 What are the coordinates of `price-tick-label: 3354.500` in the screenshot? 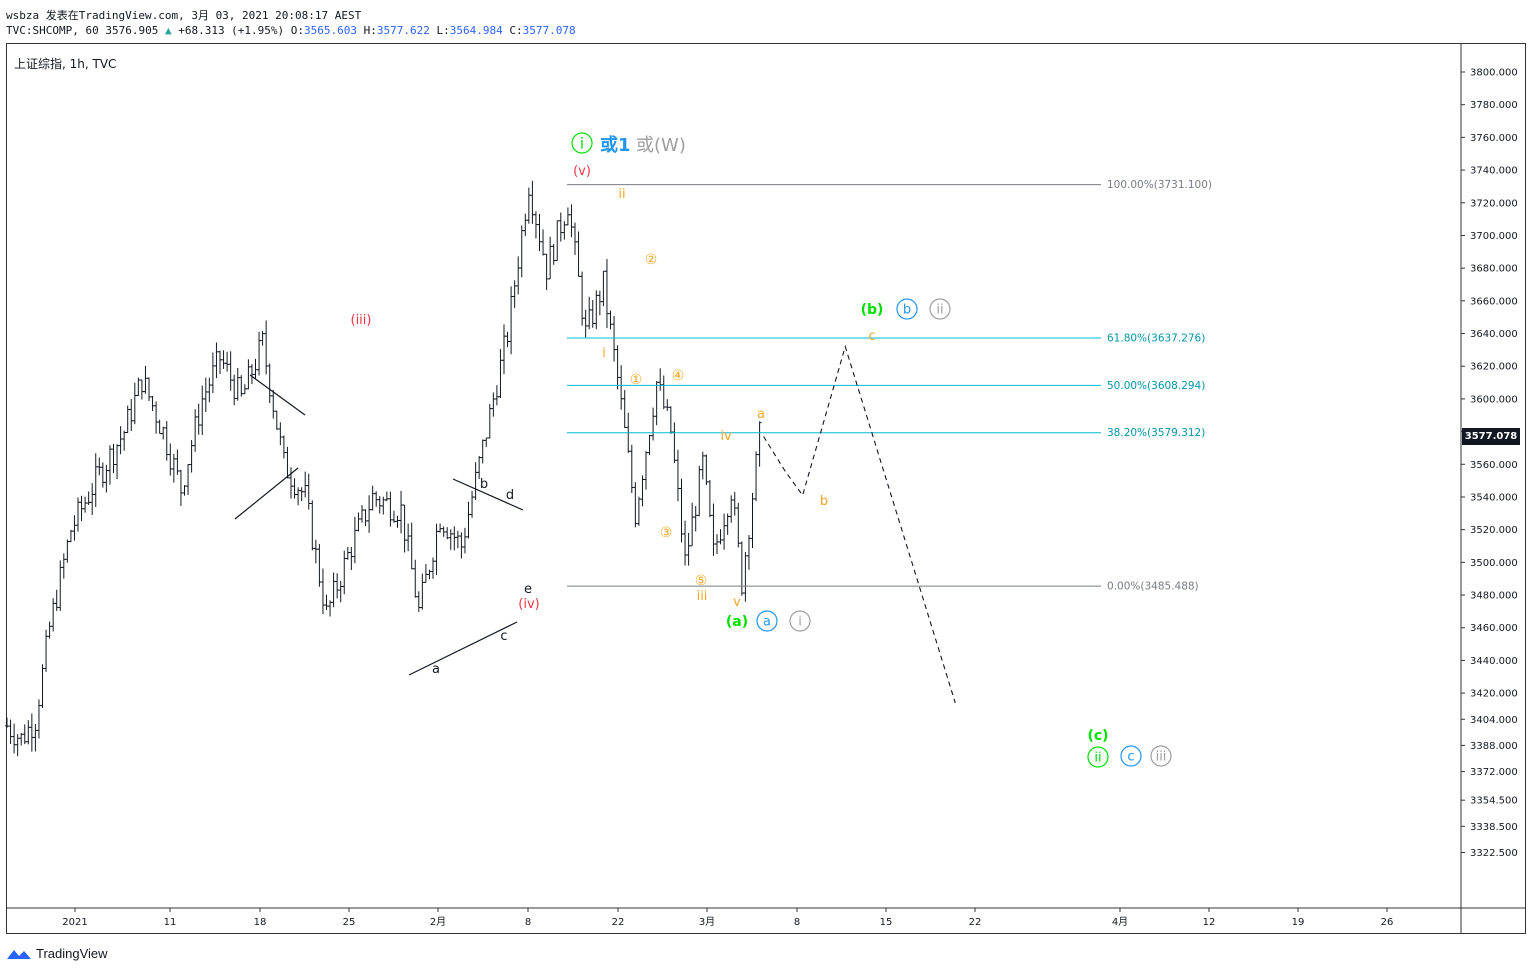 It's located at (1494, 801).